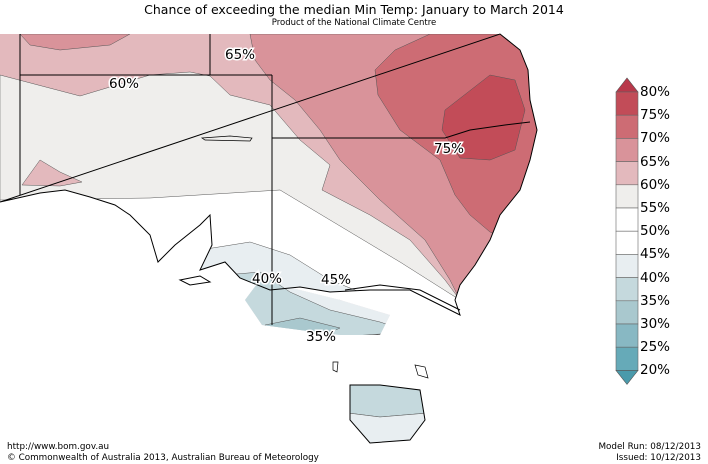 The image size is (708, 464). What do you see at coordinates (655, 347) in the screenshot?
I see `legend-label: 25%` at bounding box center [655, 347].